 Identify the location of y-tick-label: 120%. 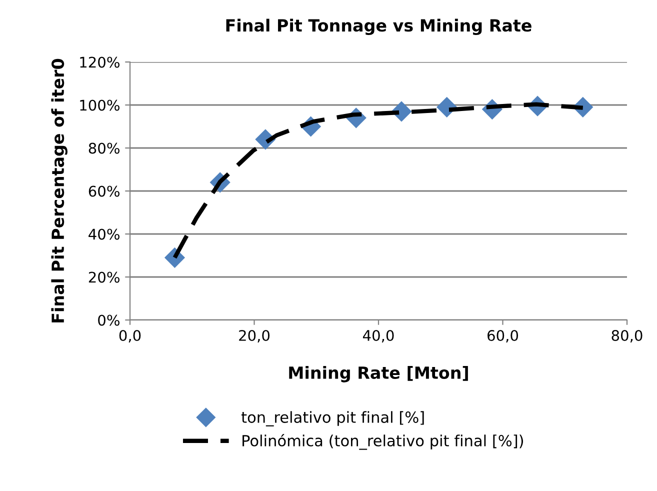
(100, 62).